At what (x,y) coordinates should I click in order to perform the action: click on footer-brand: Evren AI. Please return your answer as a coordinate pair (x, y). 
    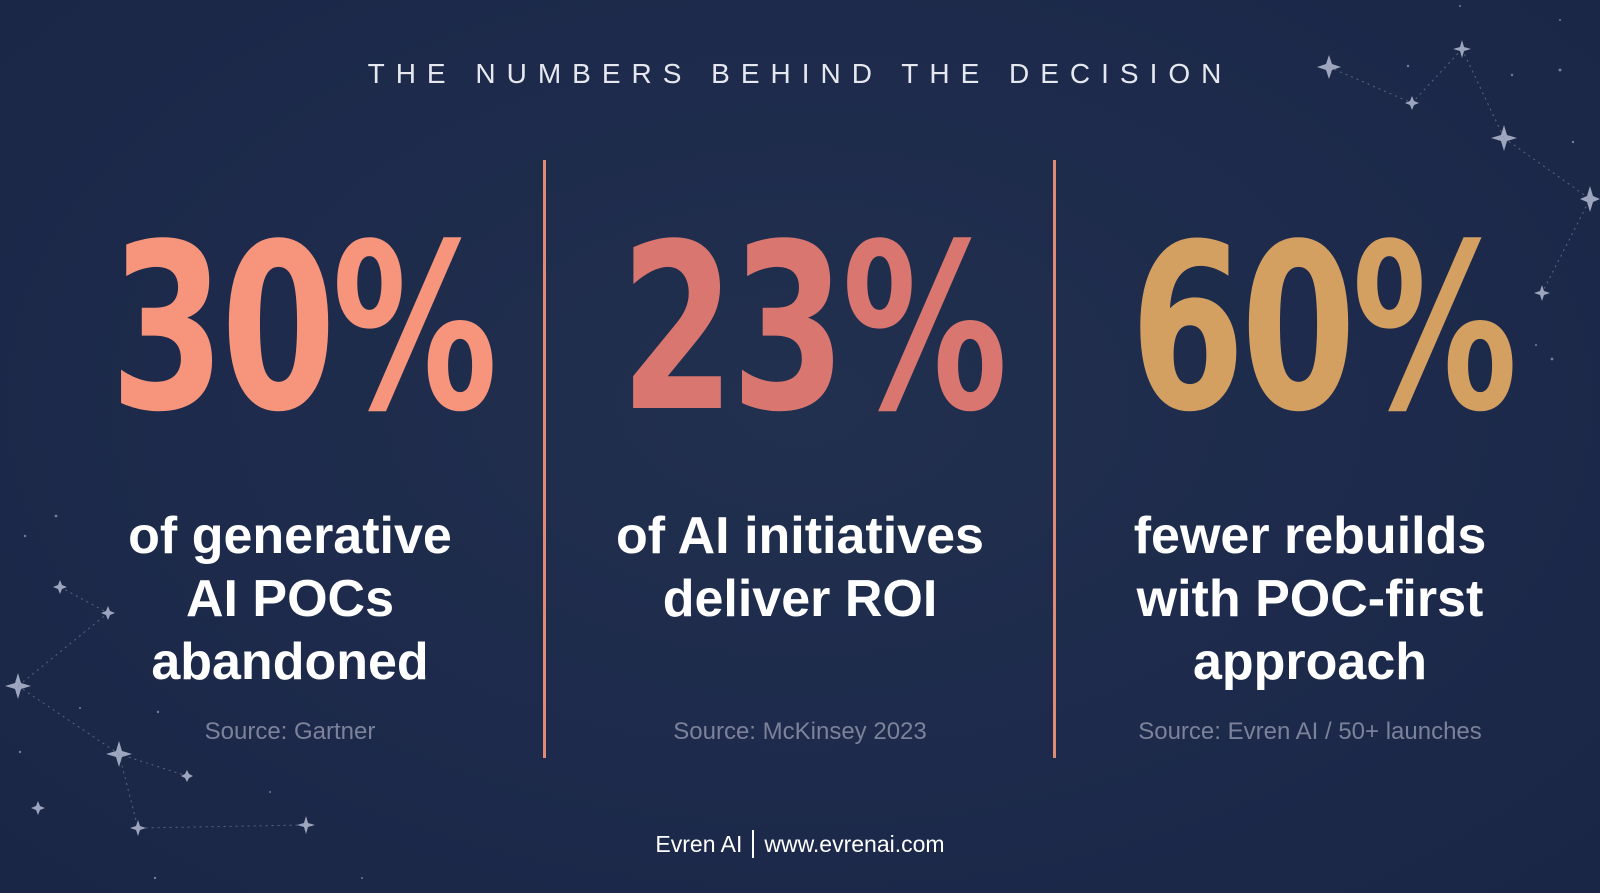
    Looking at the image, I should click on (699, 844).